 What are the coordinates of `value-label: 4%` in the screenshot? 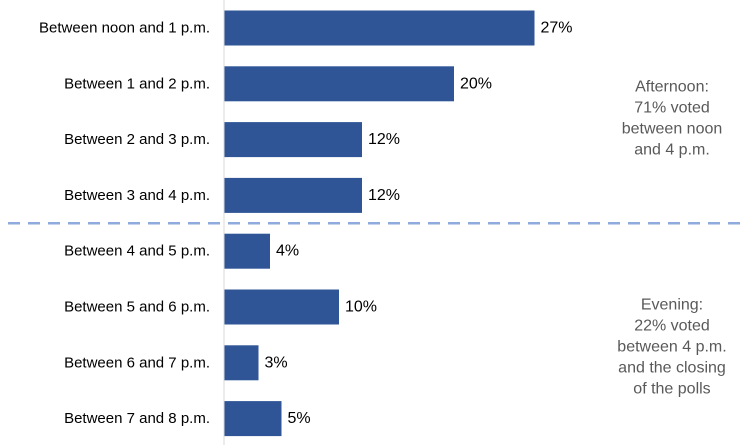 It's located at (287, 251).